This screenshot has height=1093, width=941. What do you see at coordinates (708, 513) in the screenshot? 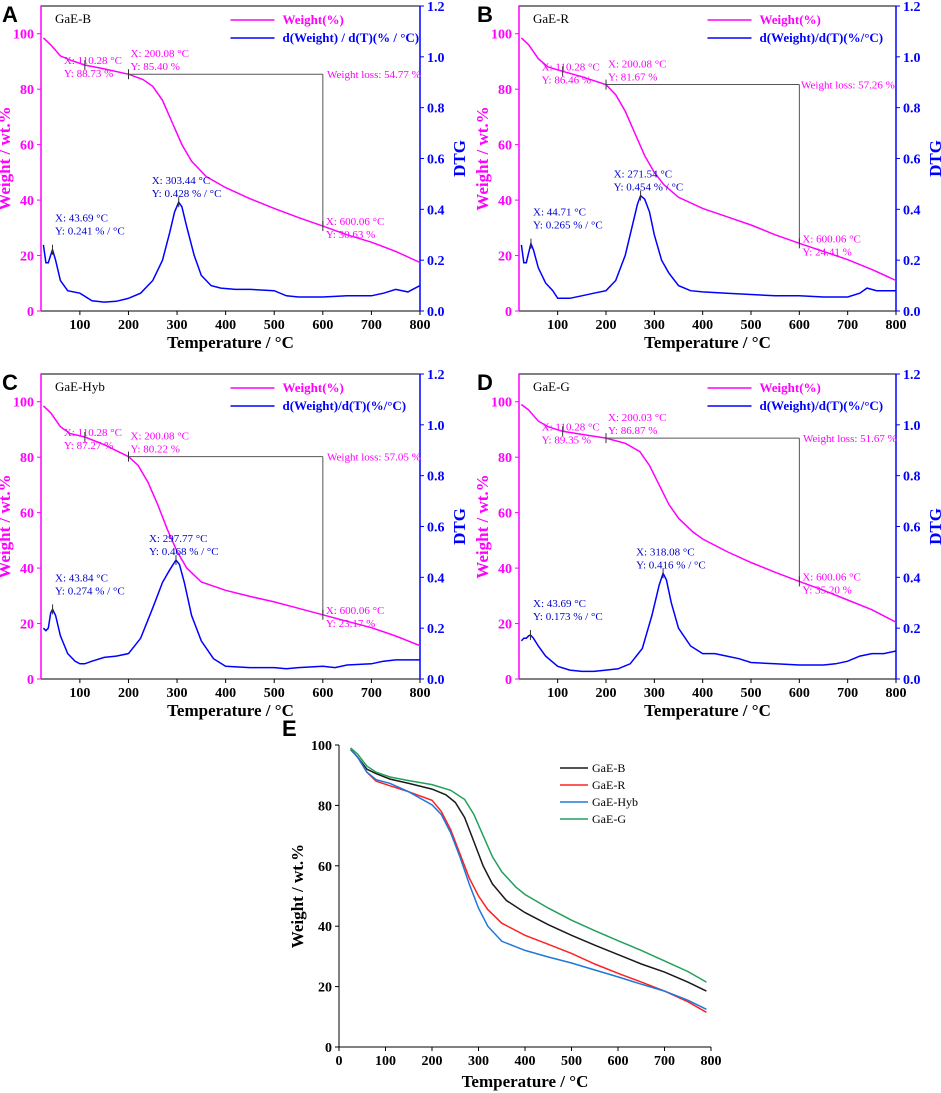
I see `weight-curve` at bounding box center [708, 513].